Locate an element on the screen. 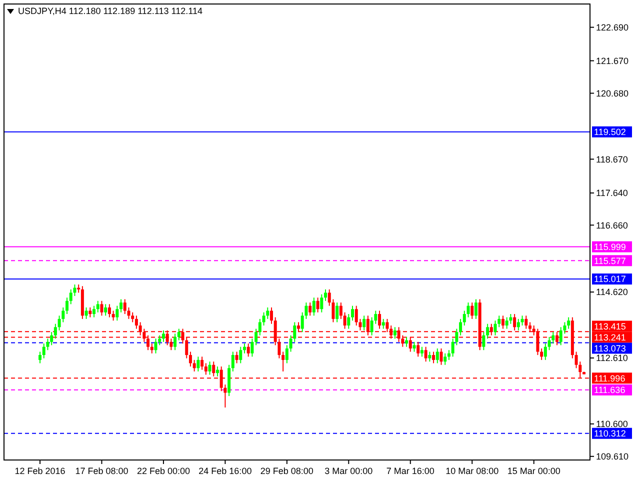 This screenshot has height=480, width=640. ref-line-label: 111.996 is located at coordinates (610, 378).